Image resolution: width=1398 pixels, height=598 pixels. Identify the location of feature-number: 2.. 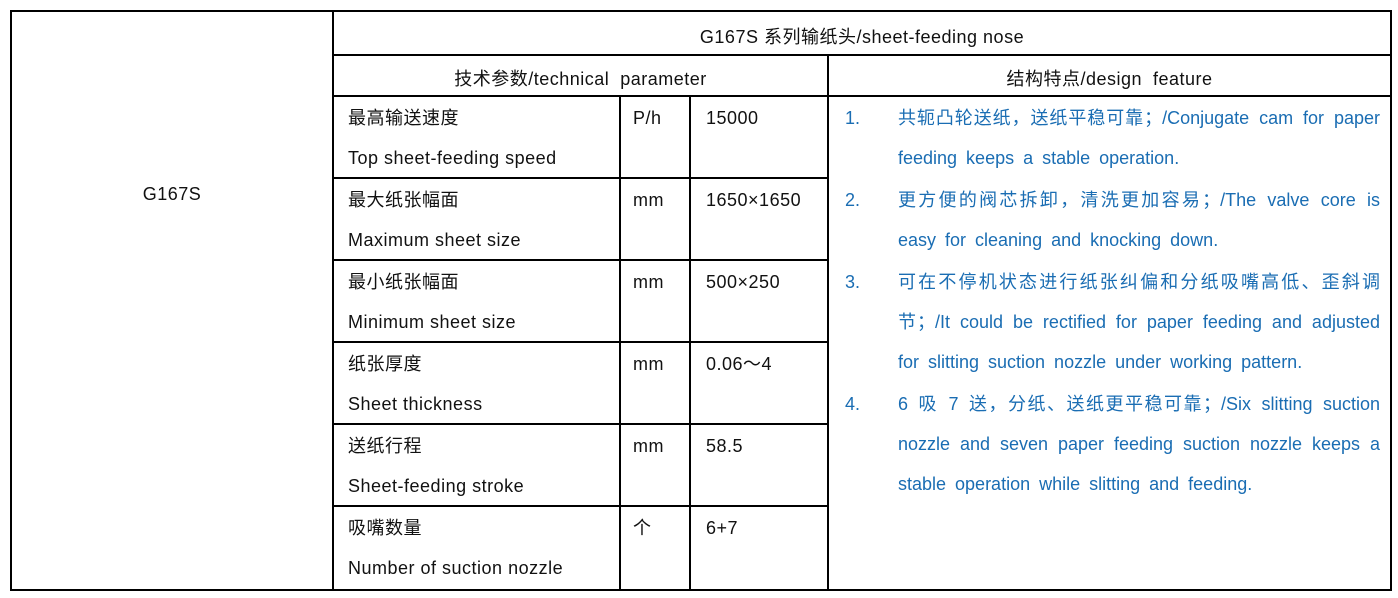
(853, 200).